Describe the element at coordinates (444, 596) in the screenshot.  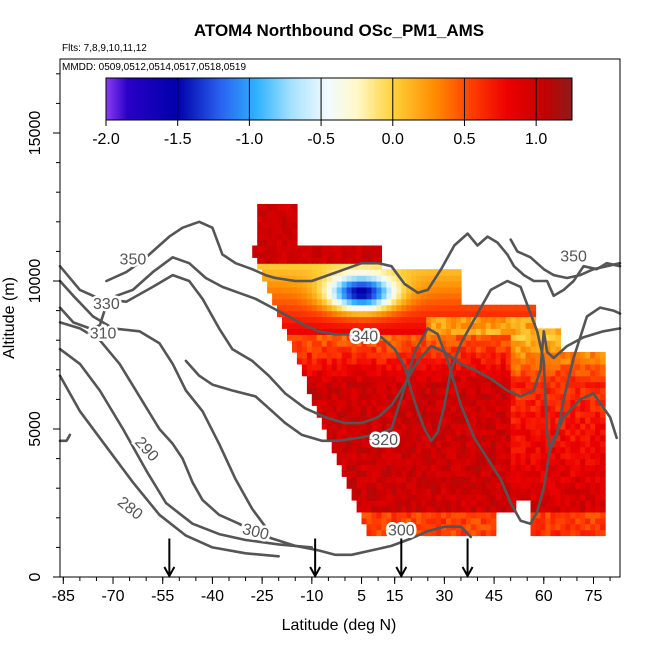
I see `x-tick-label: 30` at that location.